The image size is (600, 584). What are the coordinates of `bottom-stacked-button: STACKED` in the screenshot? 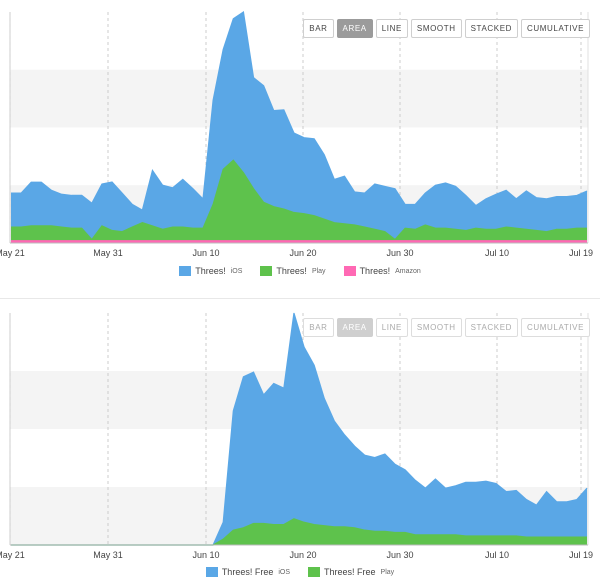 It's located at (491, 327).